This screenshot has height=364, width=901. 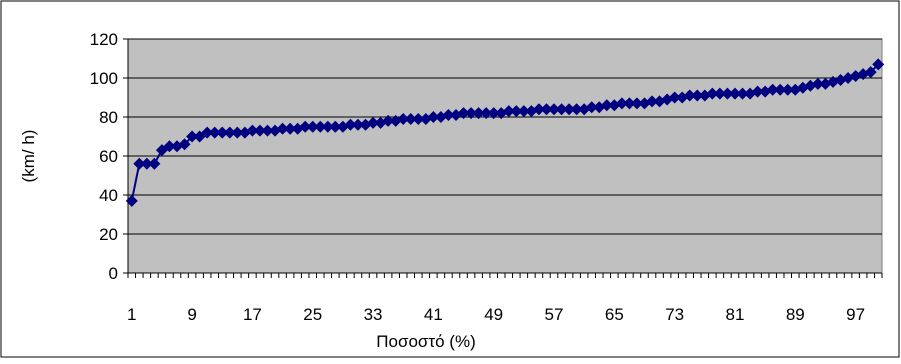 I want to click on y-tick-label: 100, so click(x=104, y=78).